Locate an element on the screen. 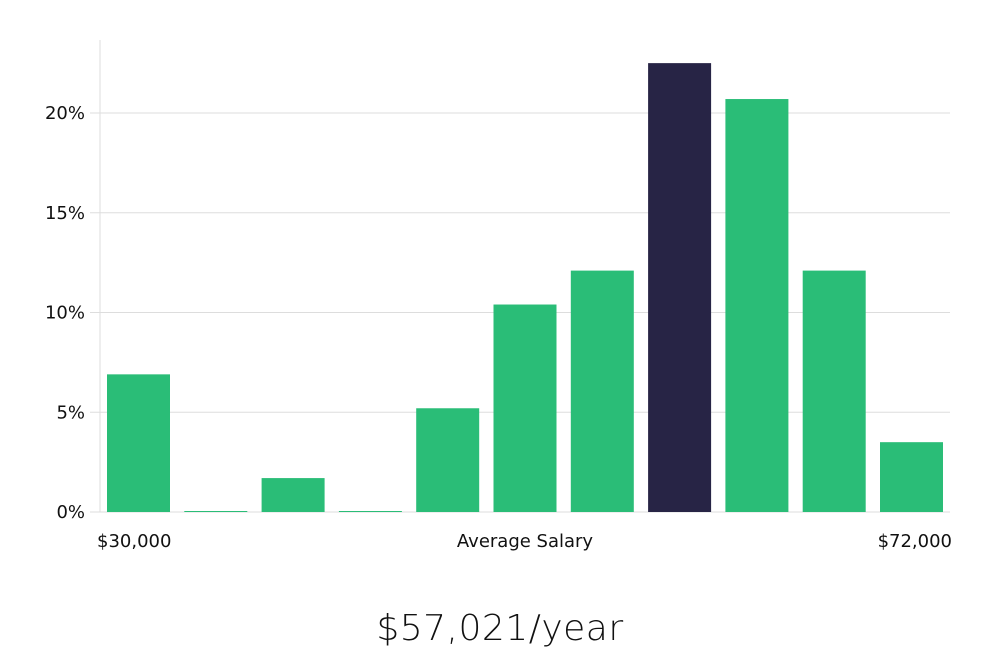 The width and height of the screenshot is (1000, 660). y-tick-label: 0% is located at coordinates (70, 512).